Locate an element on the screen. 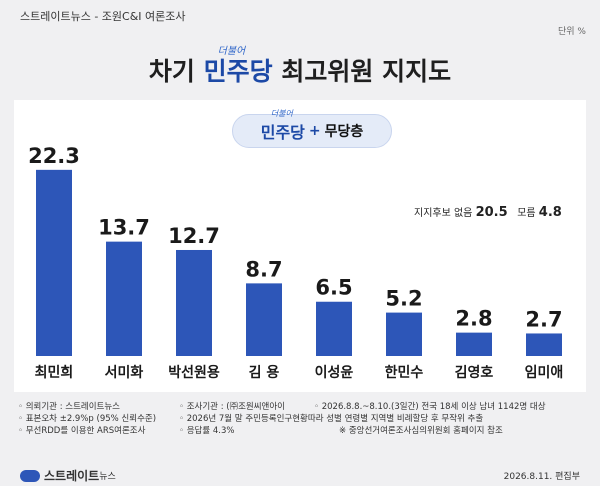 The image size is (600, 486). date-line: 2026.8.11. 편집부 is located at coordinates (541, 477).